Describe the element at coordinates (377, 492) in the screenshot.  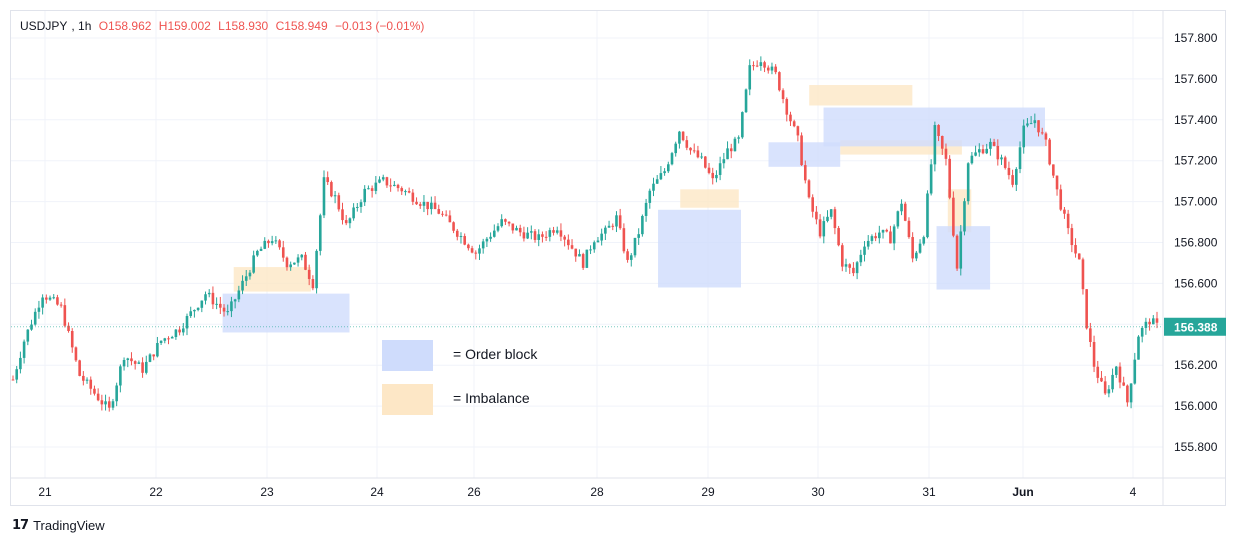
I see `x-tick-label: 24` at that location.